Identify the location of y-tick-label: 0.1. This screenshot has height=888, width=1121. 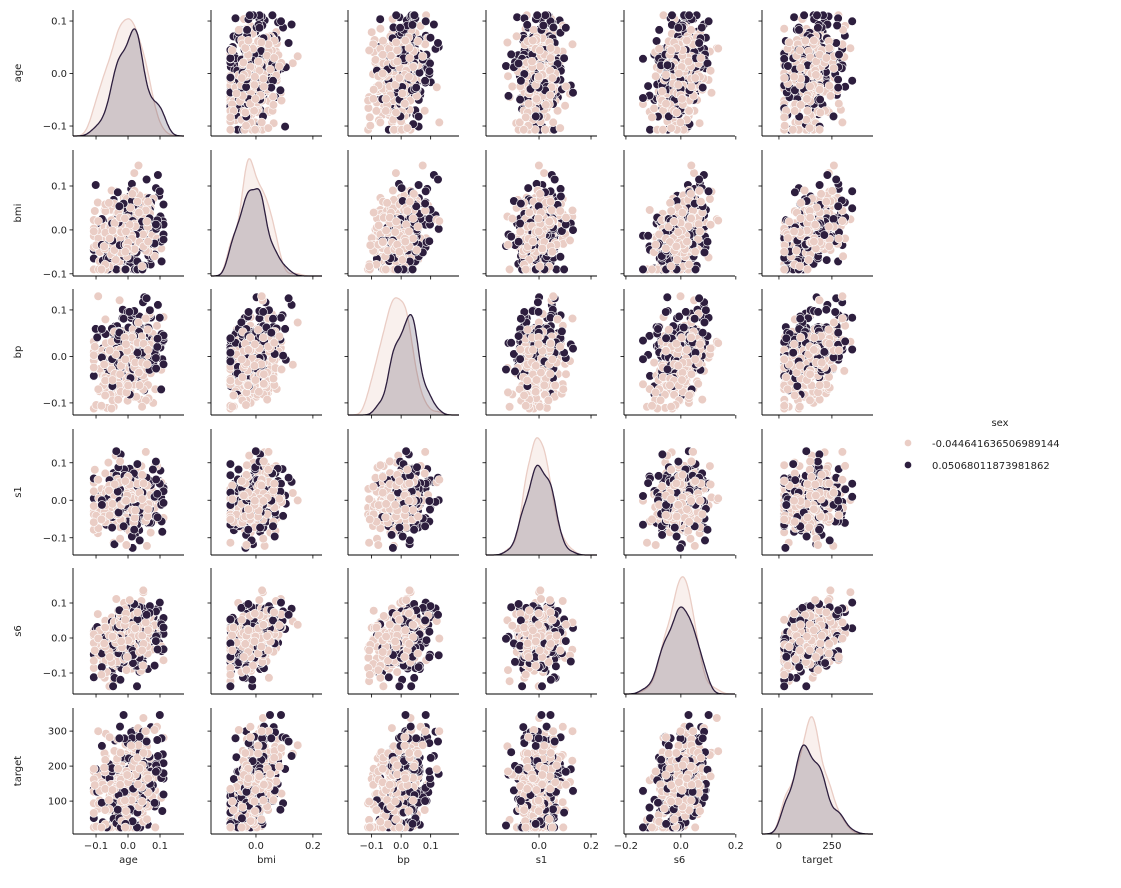
(59, 310).